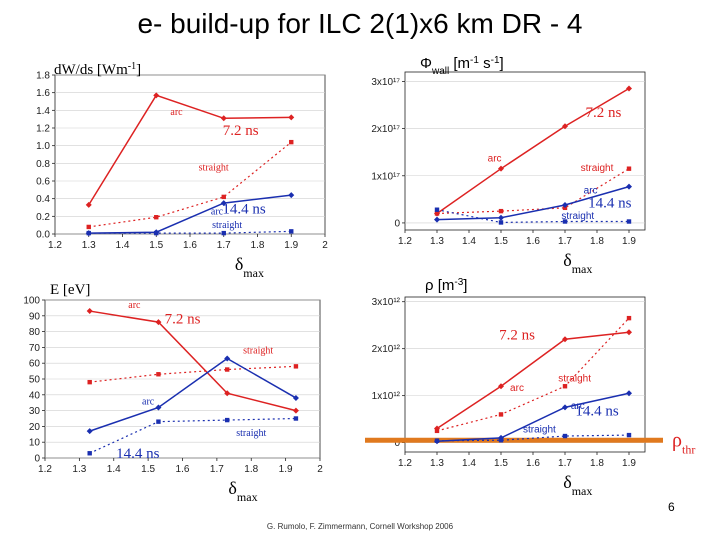  I want to click on power-series-14-4-ns-straight-line, so click(190, 232).